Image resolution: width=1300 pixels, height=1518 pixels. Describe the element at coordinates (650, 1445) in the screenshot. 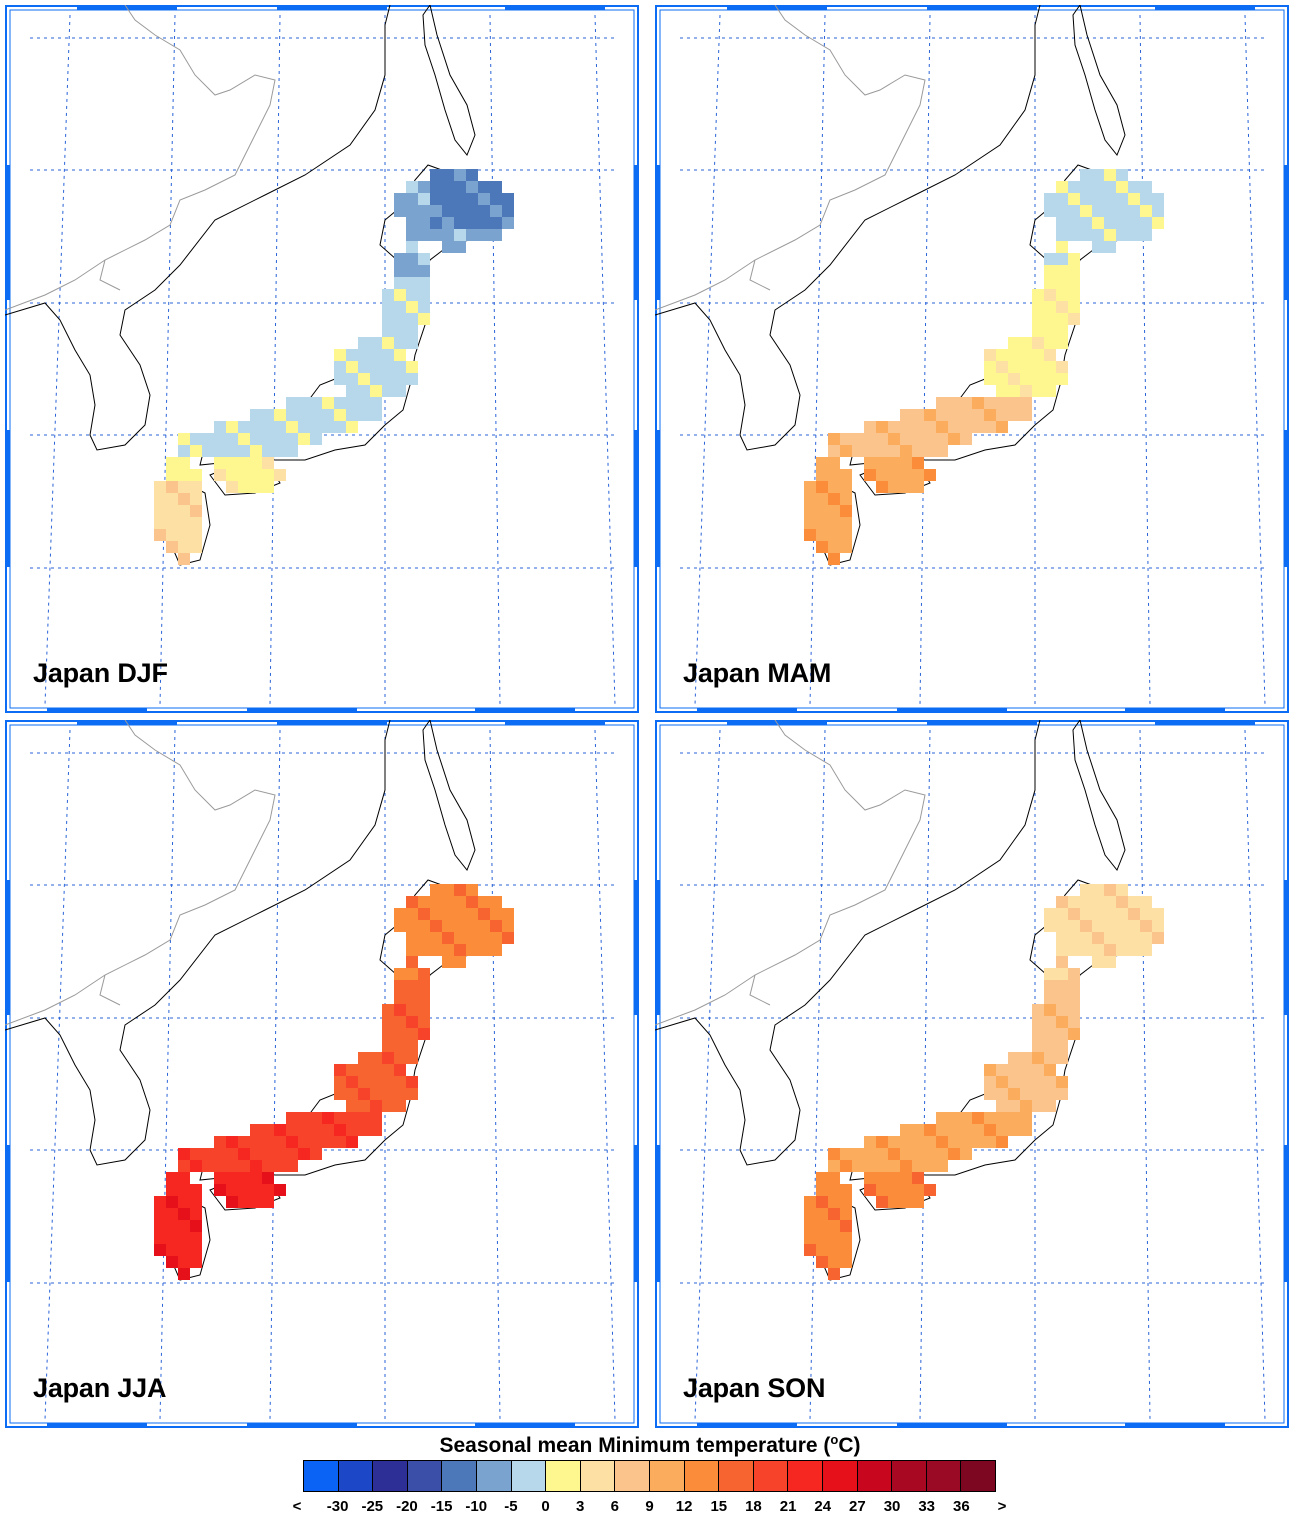

I see `legend-title: Seasonal mean Minimum temperature (oC)` at that location.